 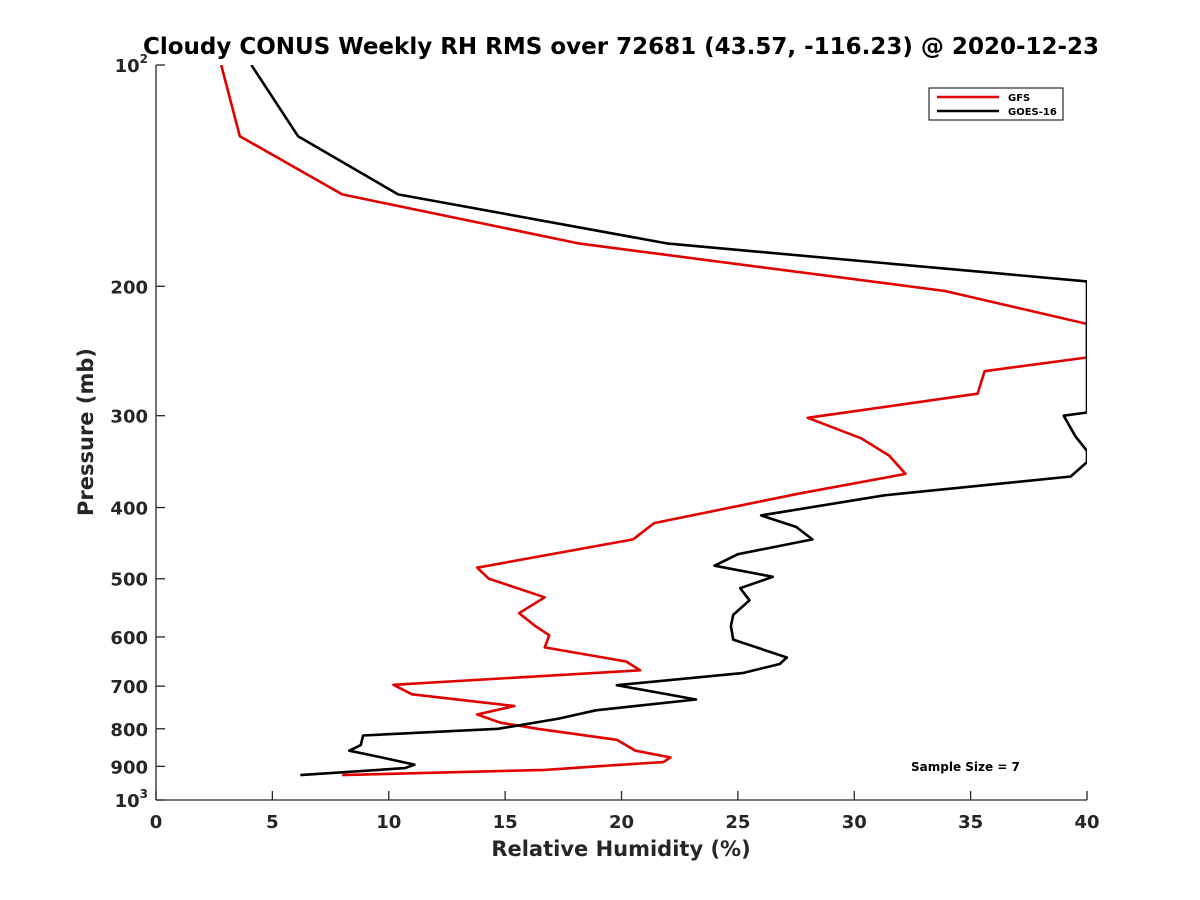 I want to click on x-tick-label: 25, so click(x=737, y=822).